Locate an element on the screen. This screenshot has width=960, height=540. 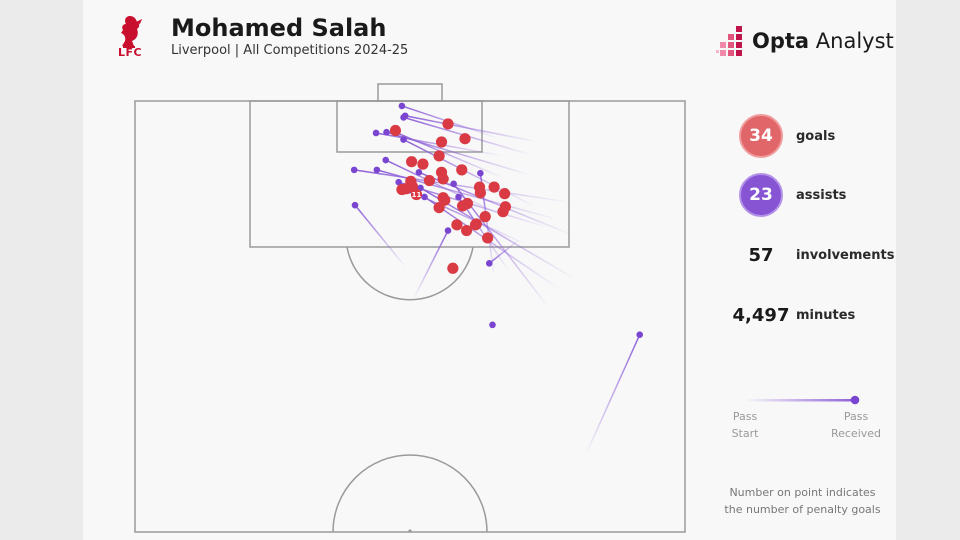
goals-count-badge: 34 is located at coordinates (761, 136).